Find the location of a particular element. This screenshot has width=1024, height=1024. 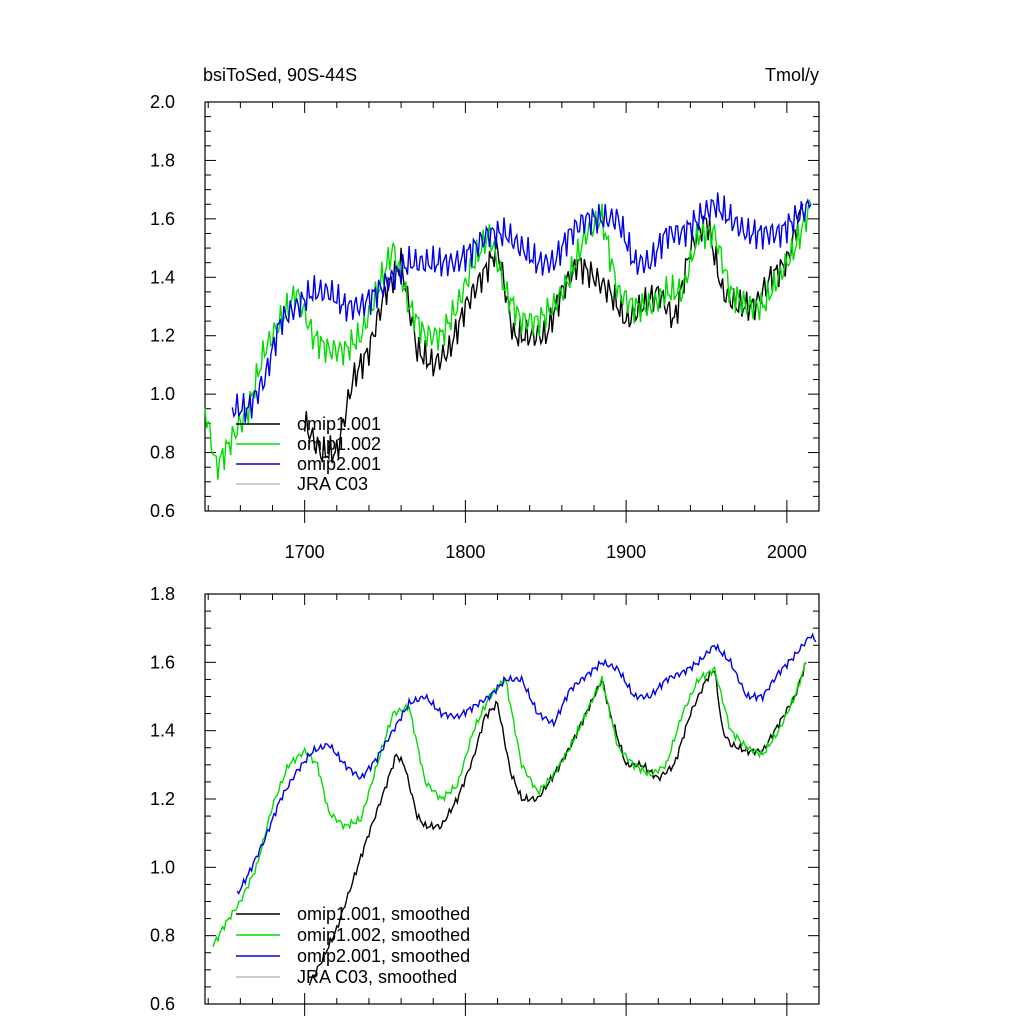

legend-label: JRA C03, smoothed is located at coordinates (377, 977).